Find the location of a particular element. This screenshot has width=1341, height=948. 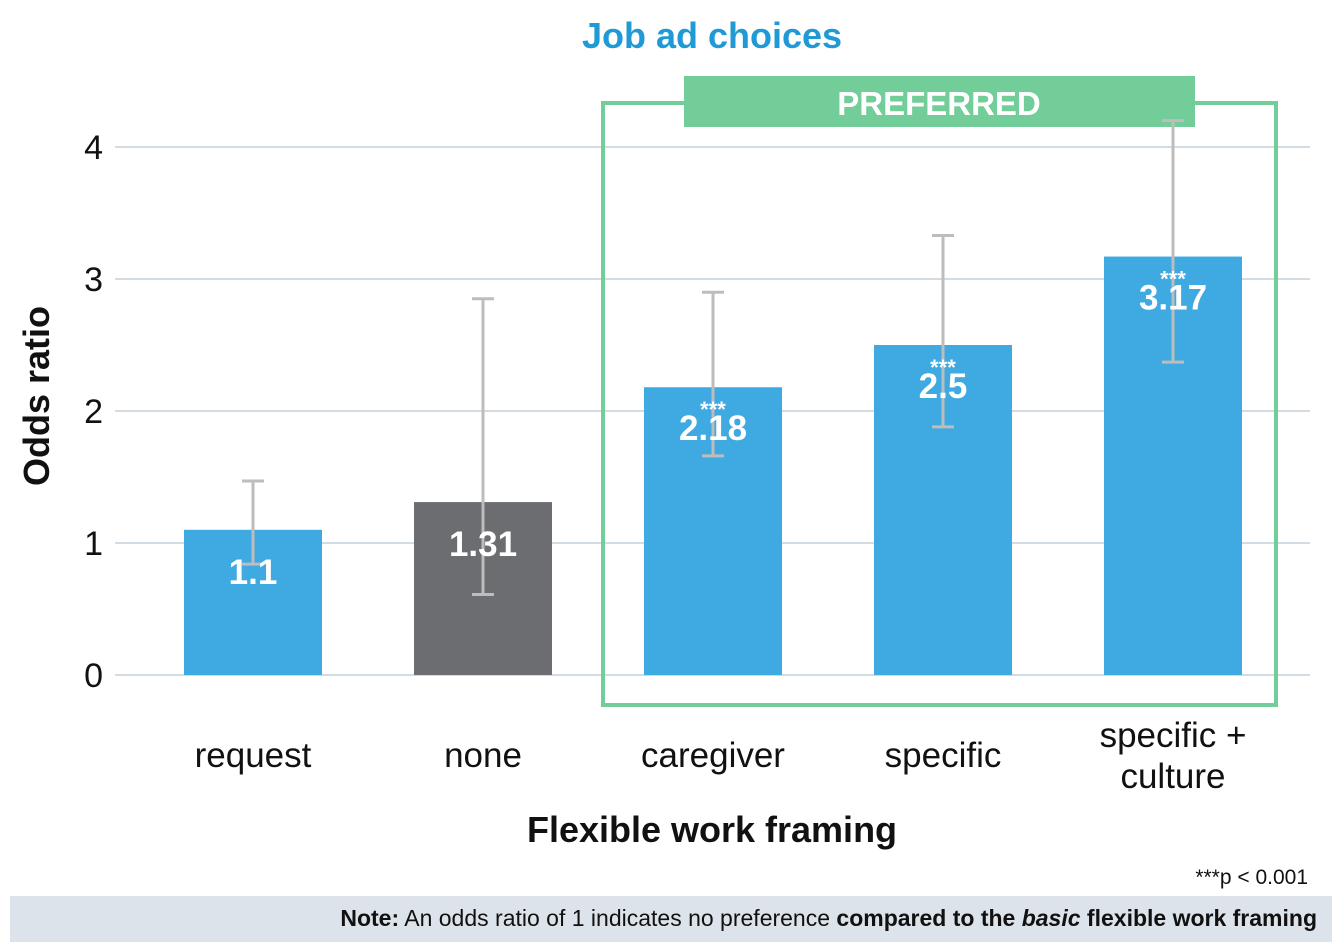

x-tick-label: none is located at coordinates (483, 755).